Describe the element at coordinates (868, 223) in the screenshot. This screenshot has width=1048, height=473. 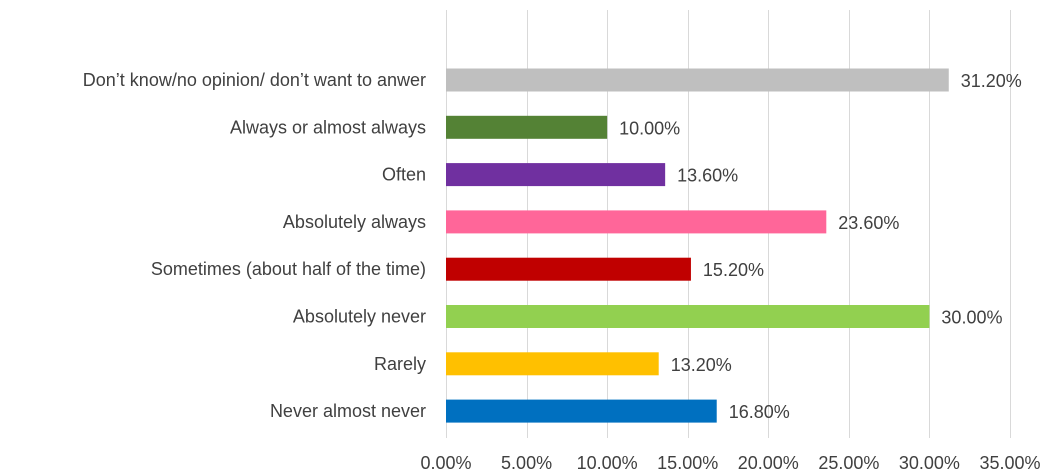
I see `data-label: 23.60%` at that location.